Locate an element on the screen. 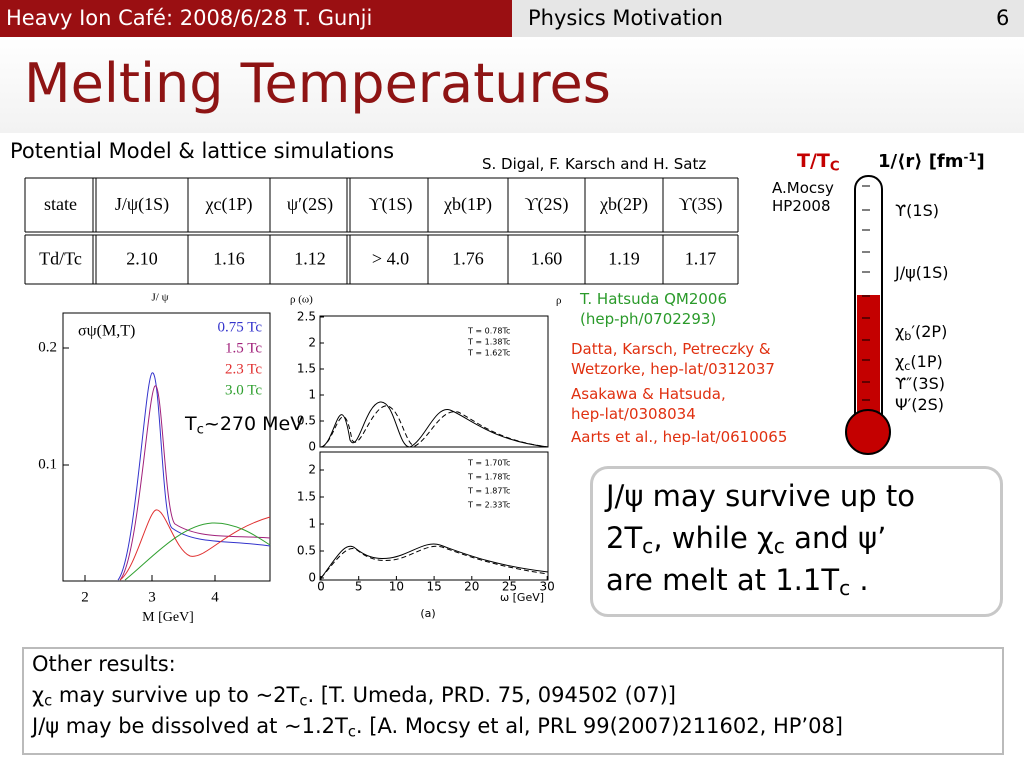 The image size is (1024, 768). text-run: Ψ′(2S) is located at coordinates (920, 404).